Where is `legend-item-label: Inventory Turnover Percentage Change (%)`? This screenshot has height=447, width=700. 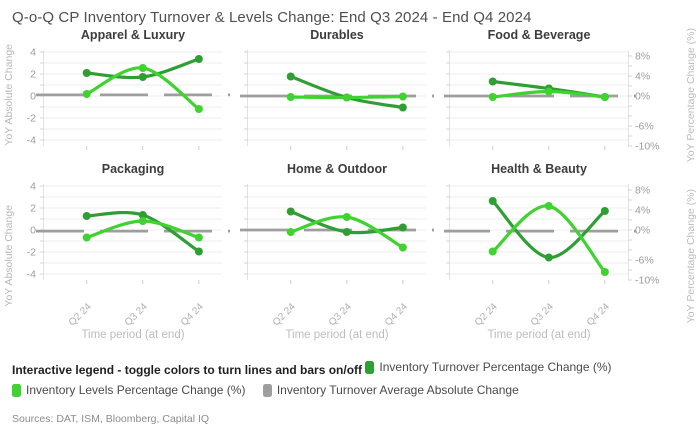 legend-item-label: Inventory Turnover Percentage Change (%) is located at coordinates (495, 367).